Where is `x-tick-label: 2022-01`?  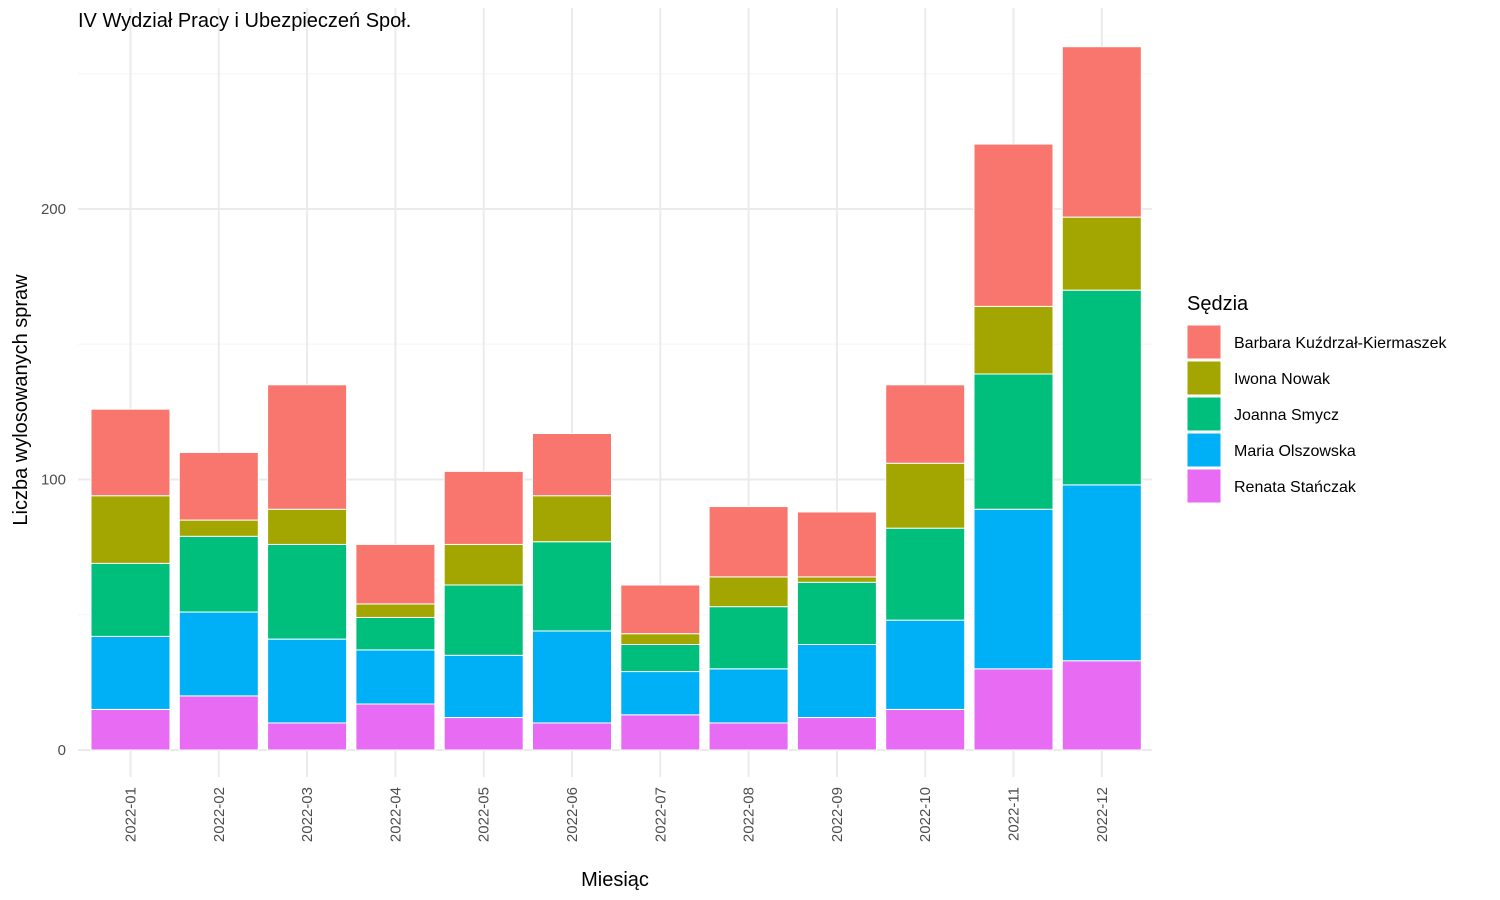 x-tick-label: 2022-01 is located at coordinates (131, 814).